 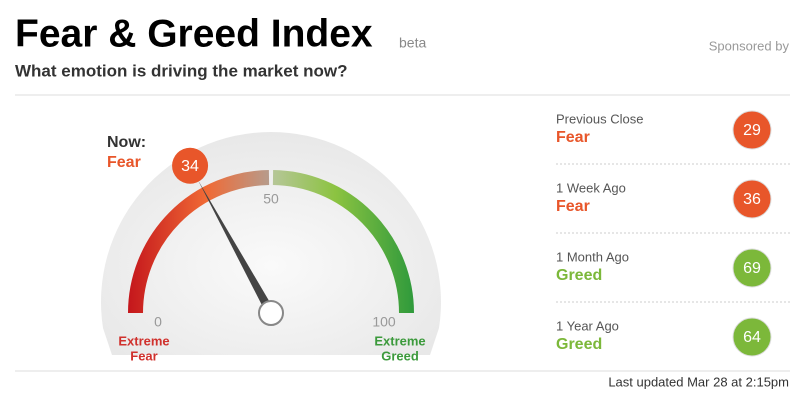 I want to click on history-value: 69, so click(x=752, y=268).